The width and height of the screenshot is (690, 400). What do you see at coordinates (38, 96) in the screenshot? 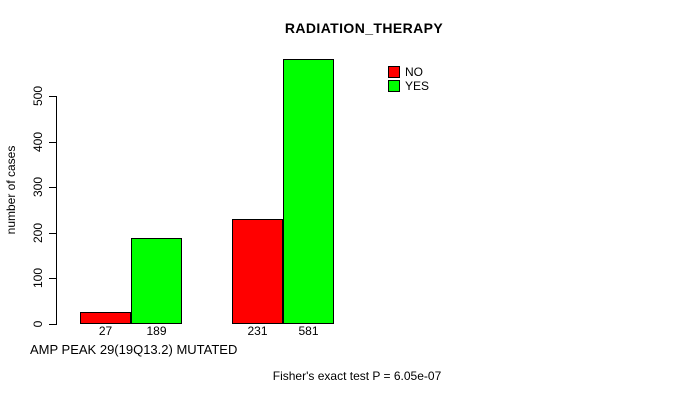
I see `y-axis-tick-label: 500` at bounding box center [38, 96].